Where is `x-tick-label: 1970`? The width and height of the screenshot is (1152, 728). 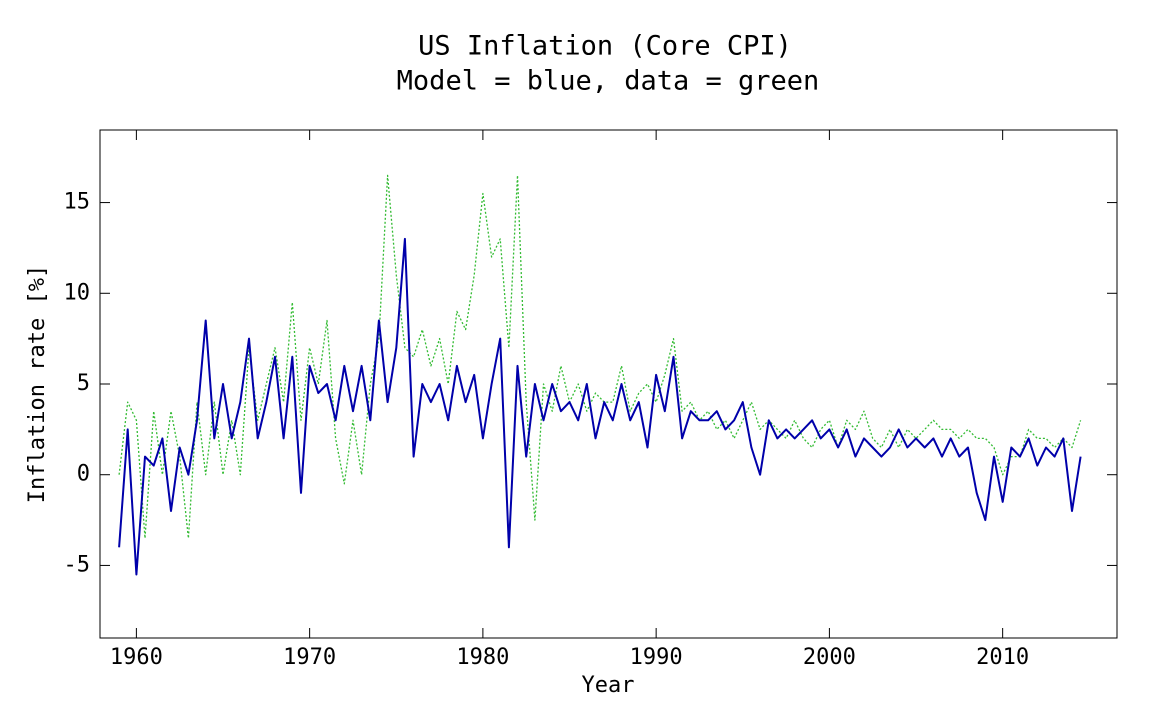 x-tick-label: 1970 is located at coordinates (309, 657).